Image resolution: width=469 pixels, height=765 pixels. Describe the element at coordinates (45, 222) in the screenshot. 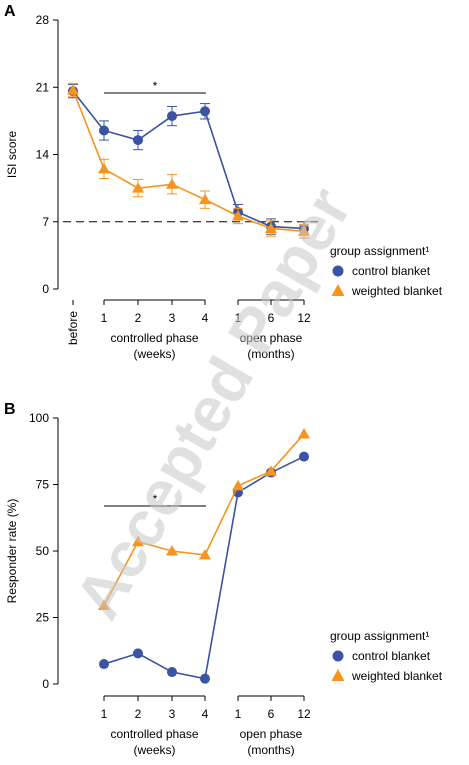

I see `y-tick-label: 7` at that location.